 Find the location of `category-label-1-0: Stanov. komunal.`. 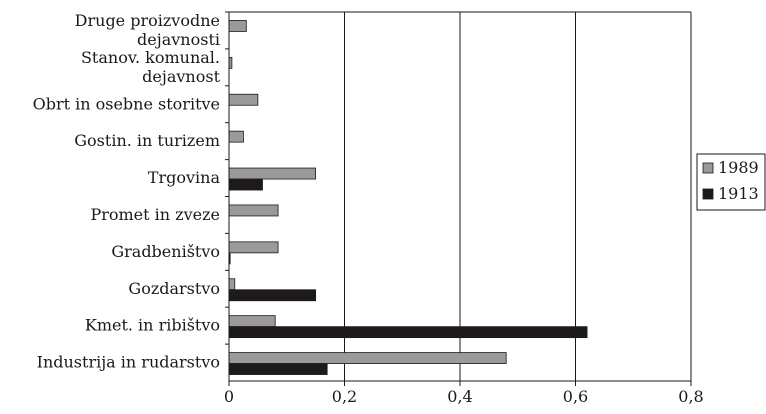

category-label-1-0: Stanov. komunal. is located at coordinates (150, 57).